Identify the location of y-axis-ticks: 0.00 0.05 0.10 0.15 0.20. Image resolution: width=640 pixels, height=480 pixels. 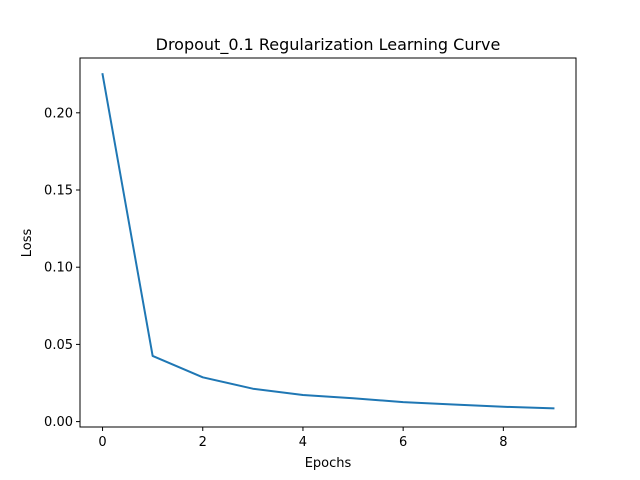
(62, 268).